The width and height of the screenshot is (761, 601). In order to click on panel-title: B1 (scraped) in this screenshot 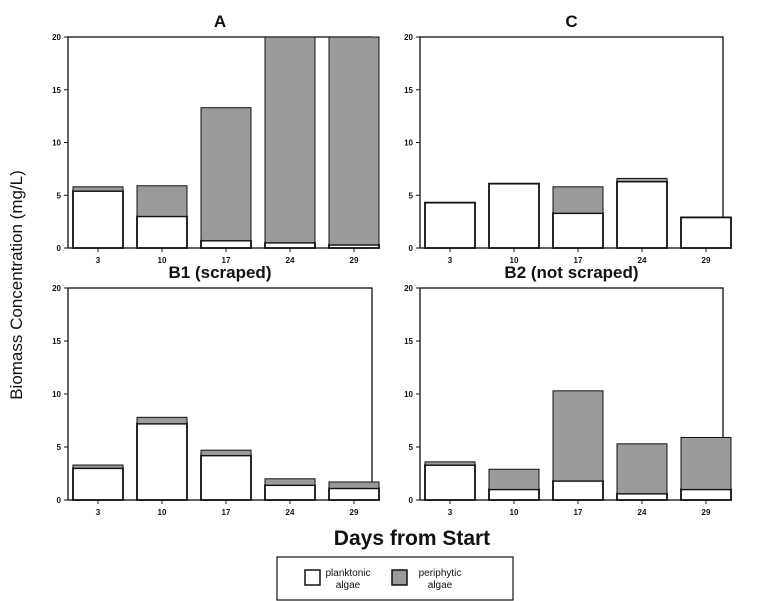, I will do `click(220, 272)`.